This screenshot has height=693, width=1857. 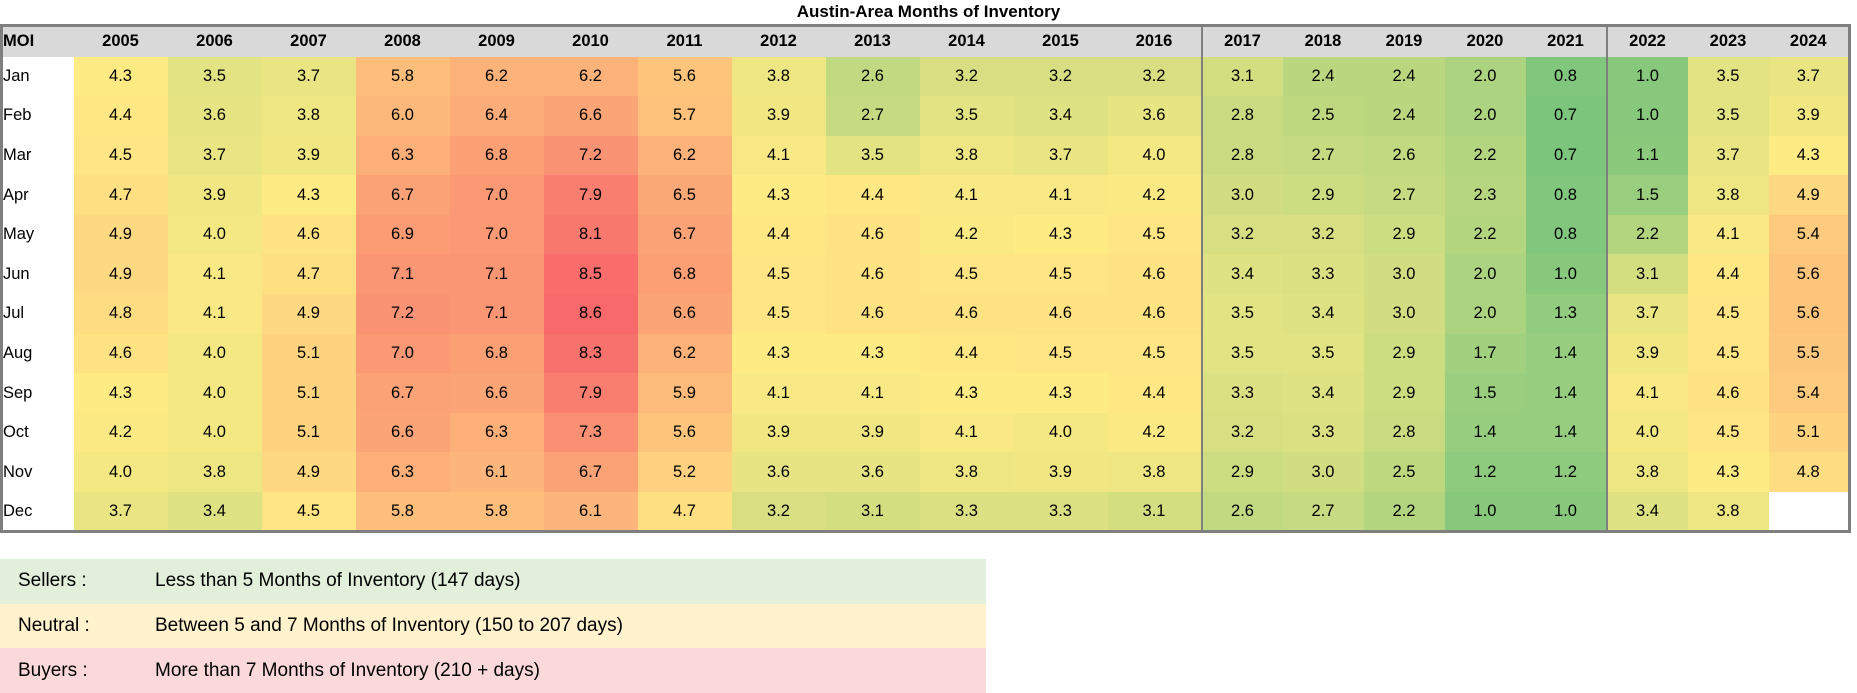 What do you see at coordinates (1809, 155) in the screenshot?
I see `moi-cell-2024-mar: 4.3` at bounding box center [1809, 155].